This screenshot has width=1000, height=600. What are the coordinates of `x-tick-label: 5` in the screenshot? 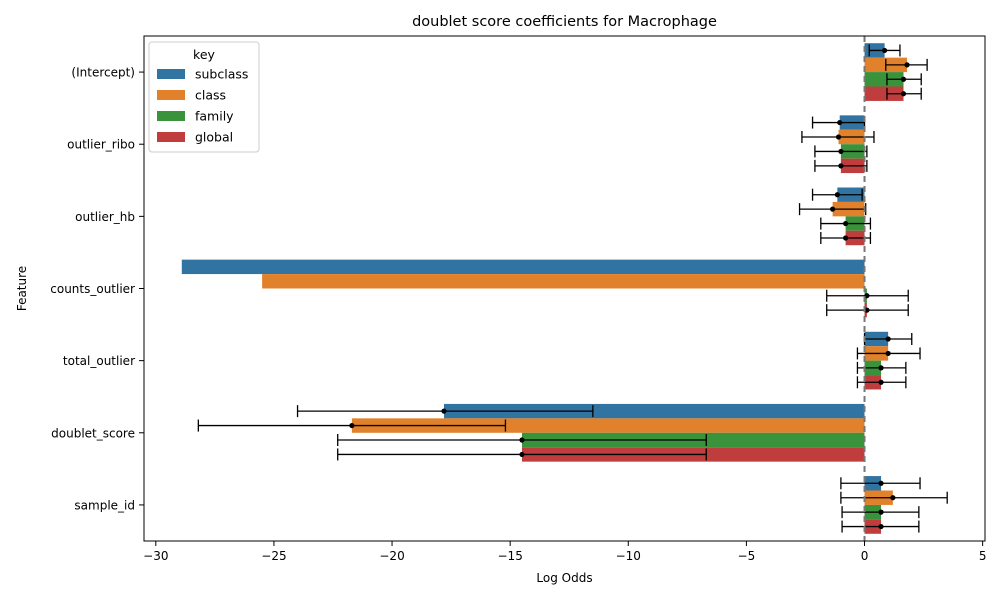 It's located at (983, 556).